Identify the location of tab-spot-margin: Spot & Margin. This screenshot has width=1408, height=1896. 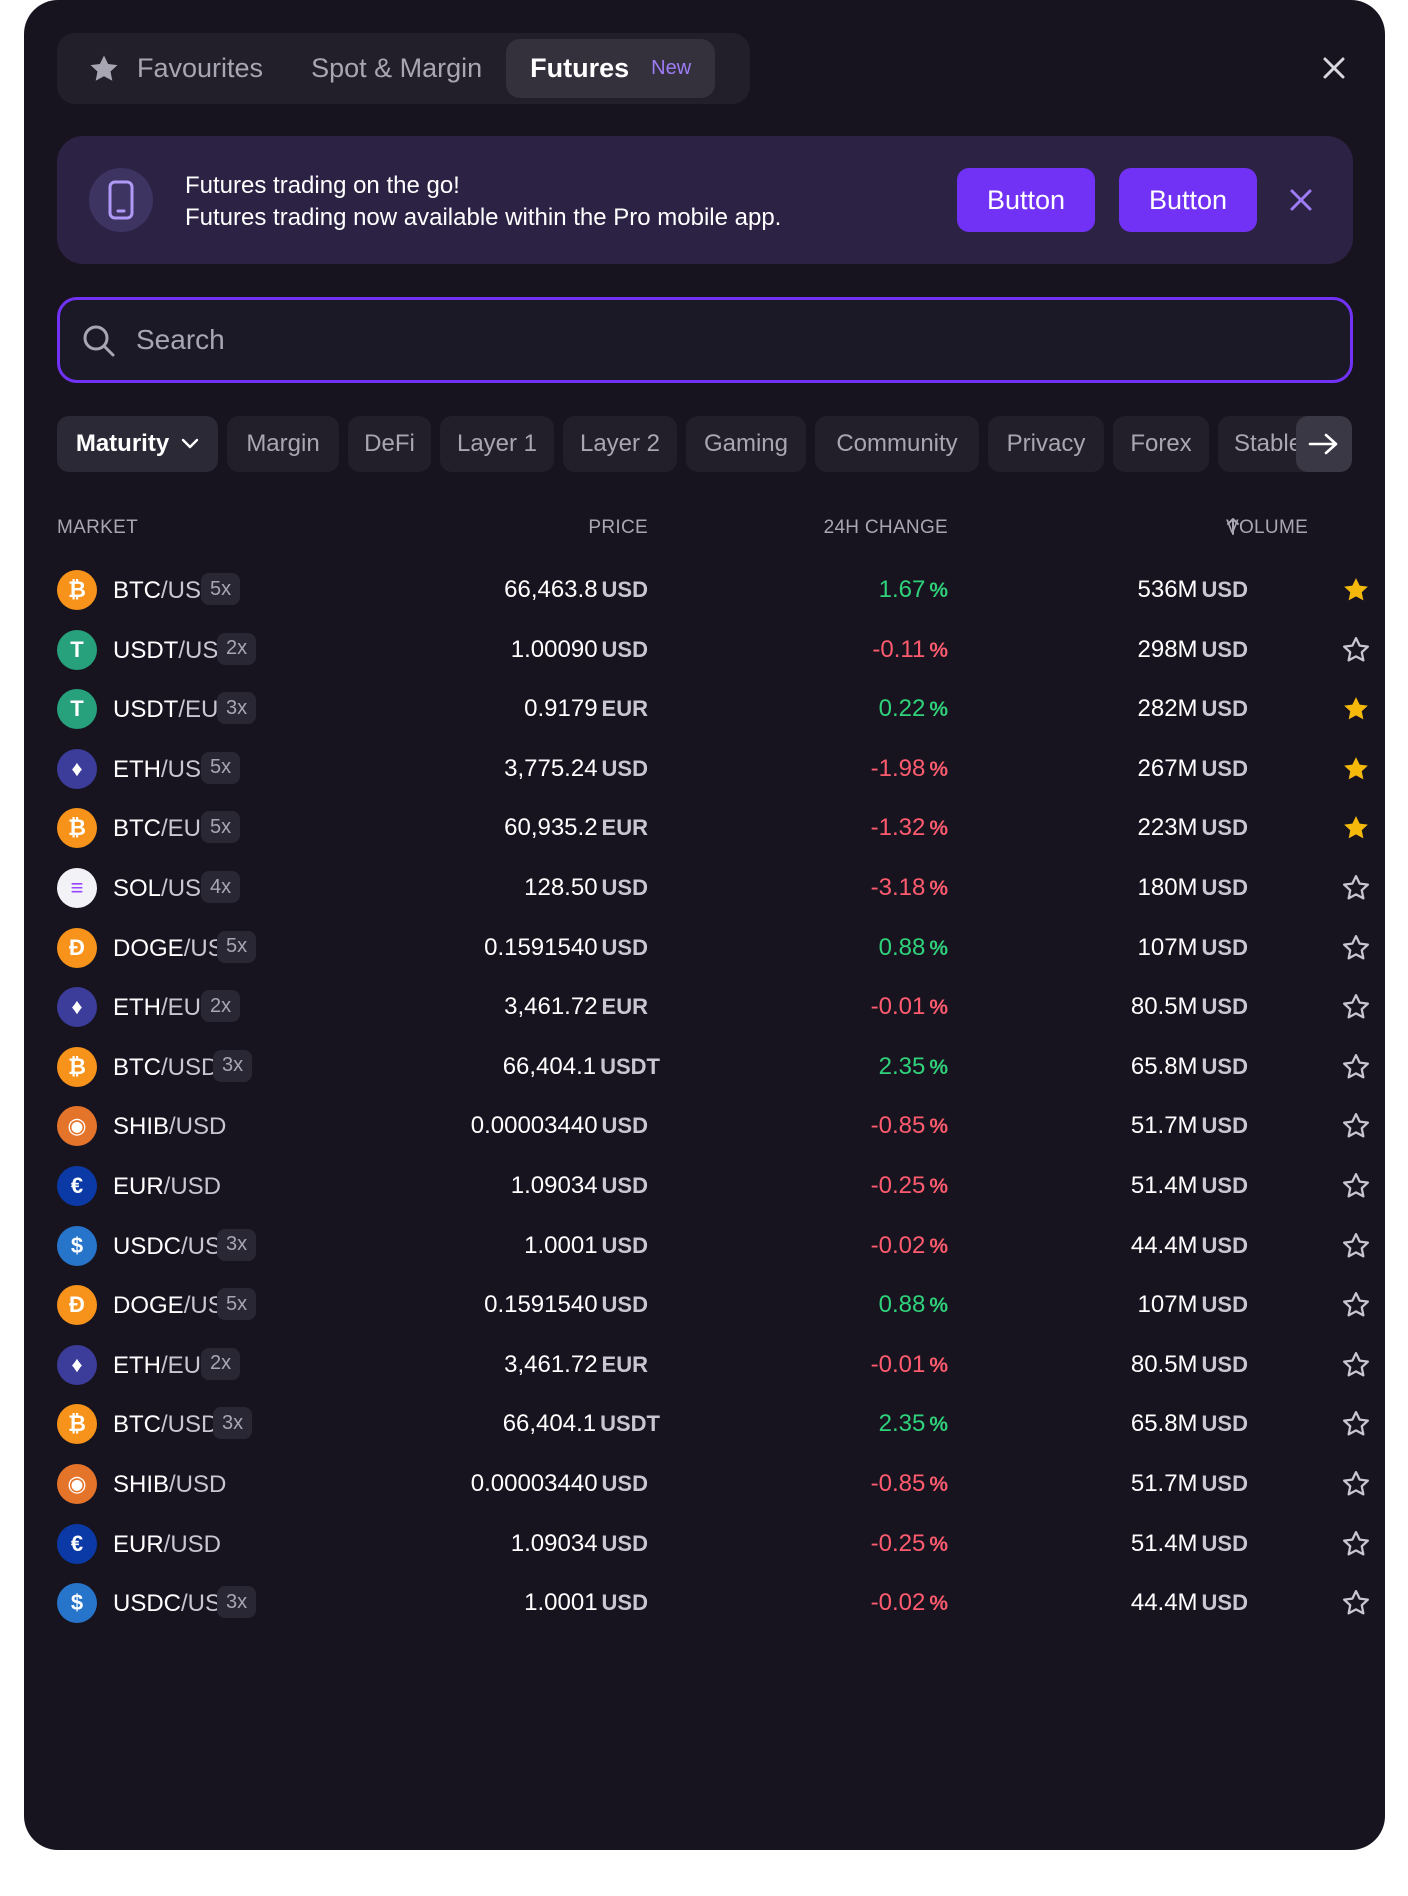
(396, 68).